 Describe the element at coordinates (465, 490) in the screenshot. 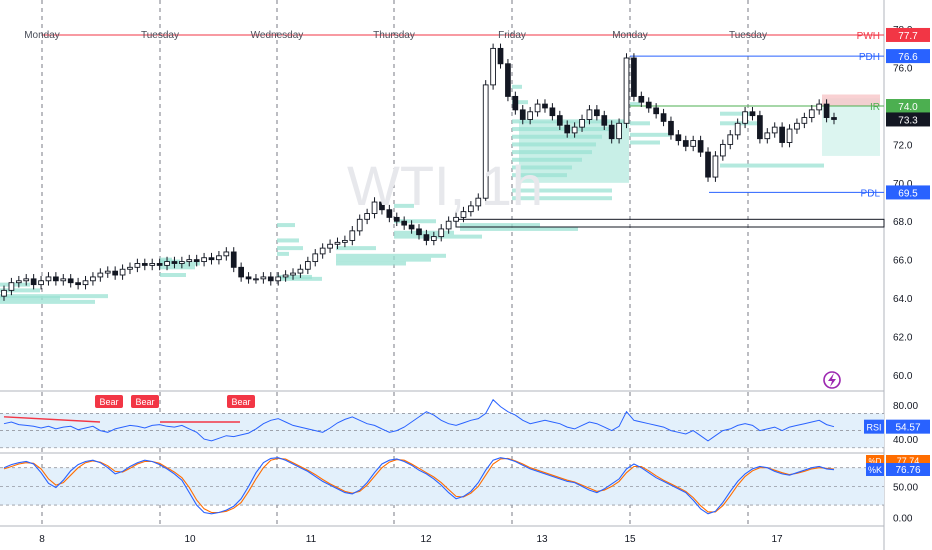

I see `stochastic-pane: 50.00 0.00 %D 77.74 %K 76.76` at that location.